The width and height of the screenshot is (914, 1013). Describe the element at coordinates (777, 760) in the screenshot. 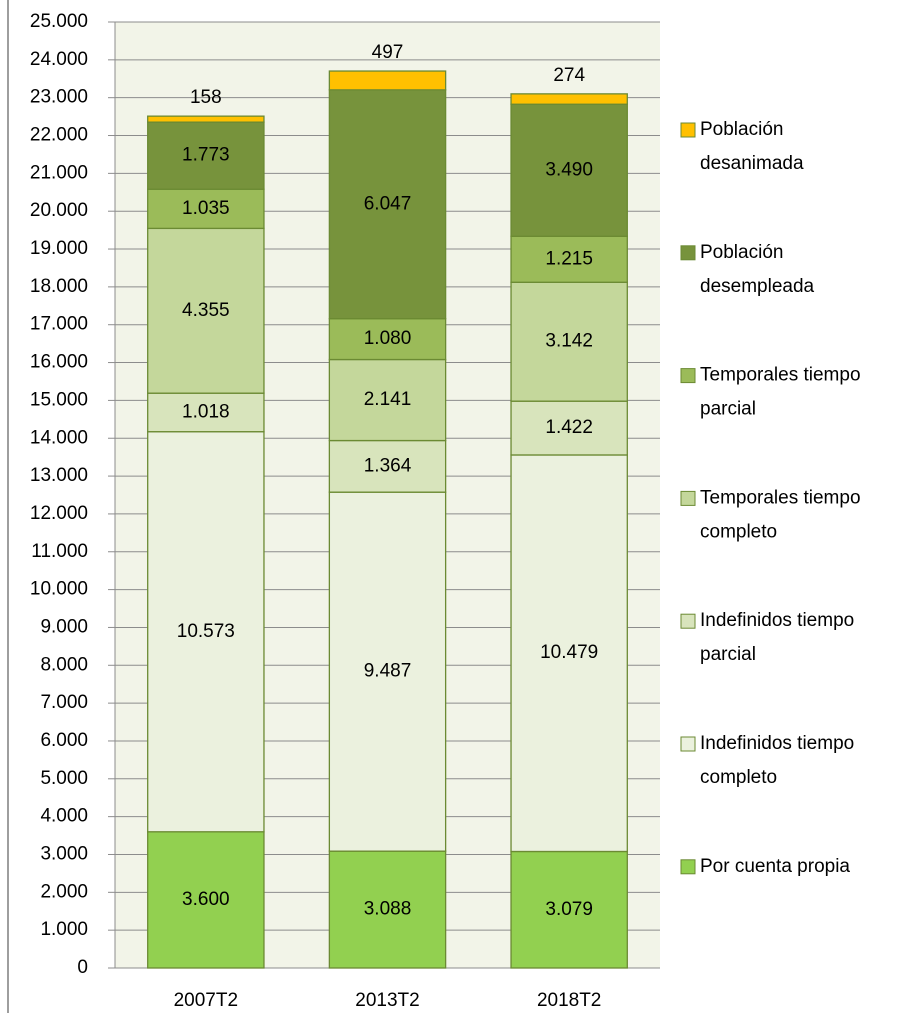

I see `legend-label: Indefinidos tiempo completo` at that location.